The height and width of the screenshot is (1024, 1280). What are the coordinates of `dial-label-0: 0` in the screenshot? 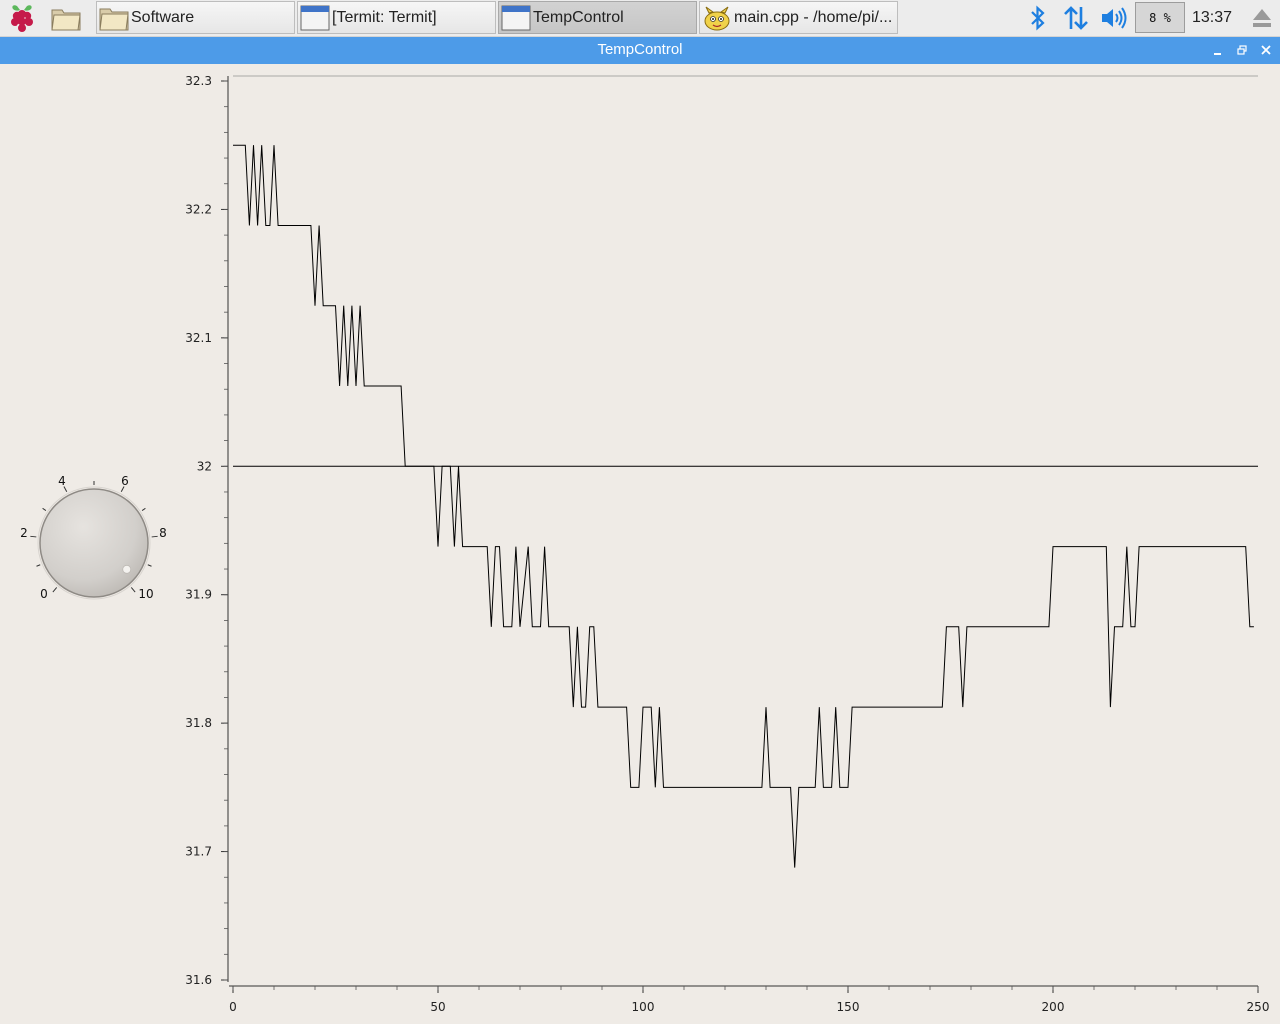 It's located at (44, 594).